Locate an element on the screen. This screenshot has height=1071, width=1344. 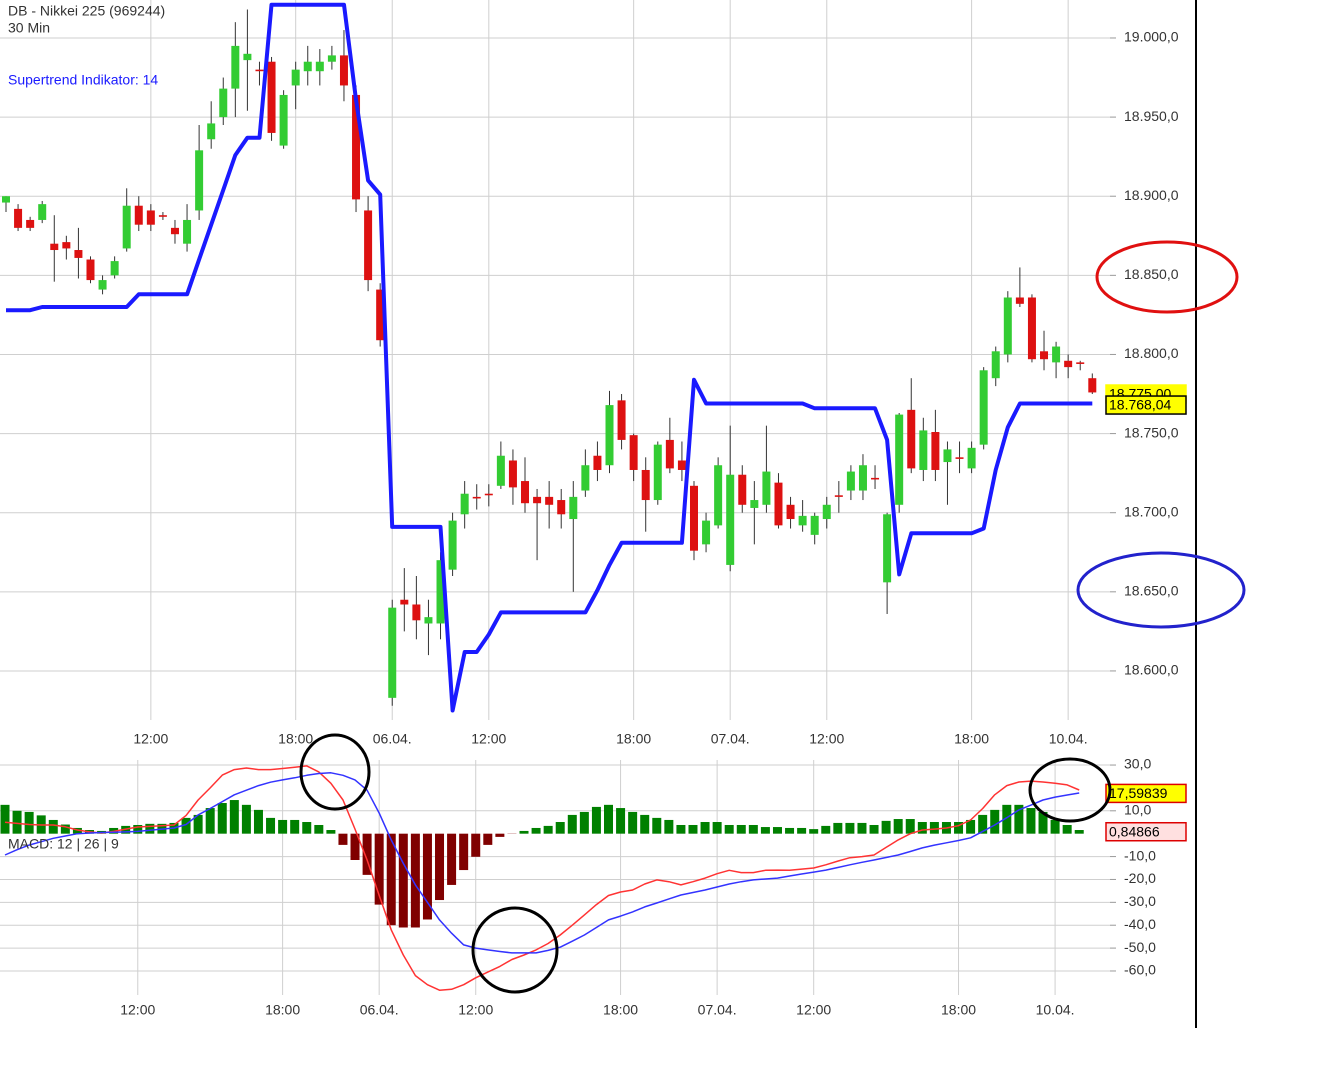
annotation-circle is located at coordinates (335, 772).